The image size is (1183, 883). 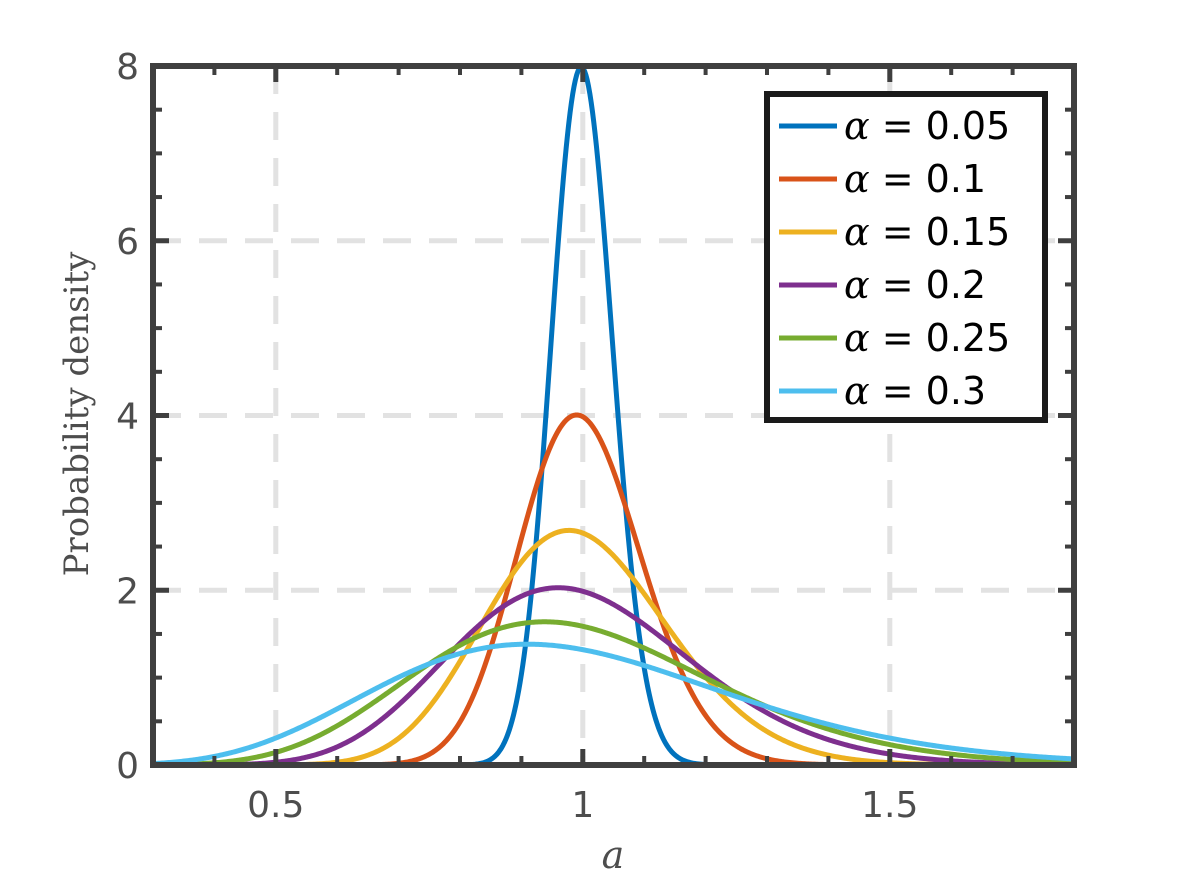 What do you see at coordinates (613, 855) in the screenshot?
I see `x-axis-title: a` at bounding box center [613, 855].